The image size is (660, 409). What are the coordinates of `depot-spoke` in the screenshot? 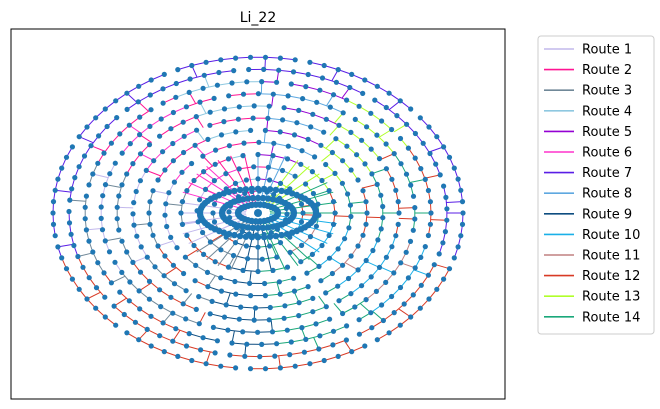 It's located at (301, 201).